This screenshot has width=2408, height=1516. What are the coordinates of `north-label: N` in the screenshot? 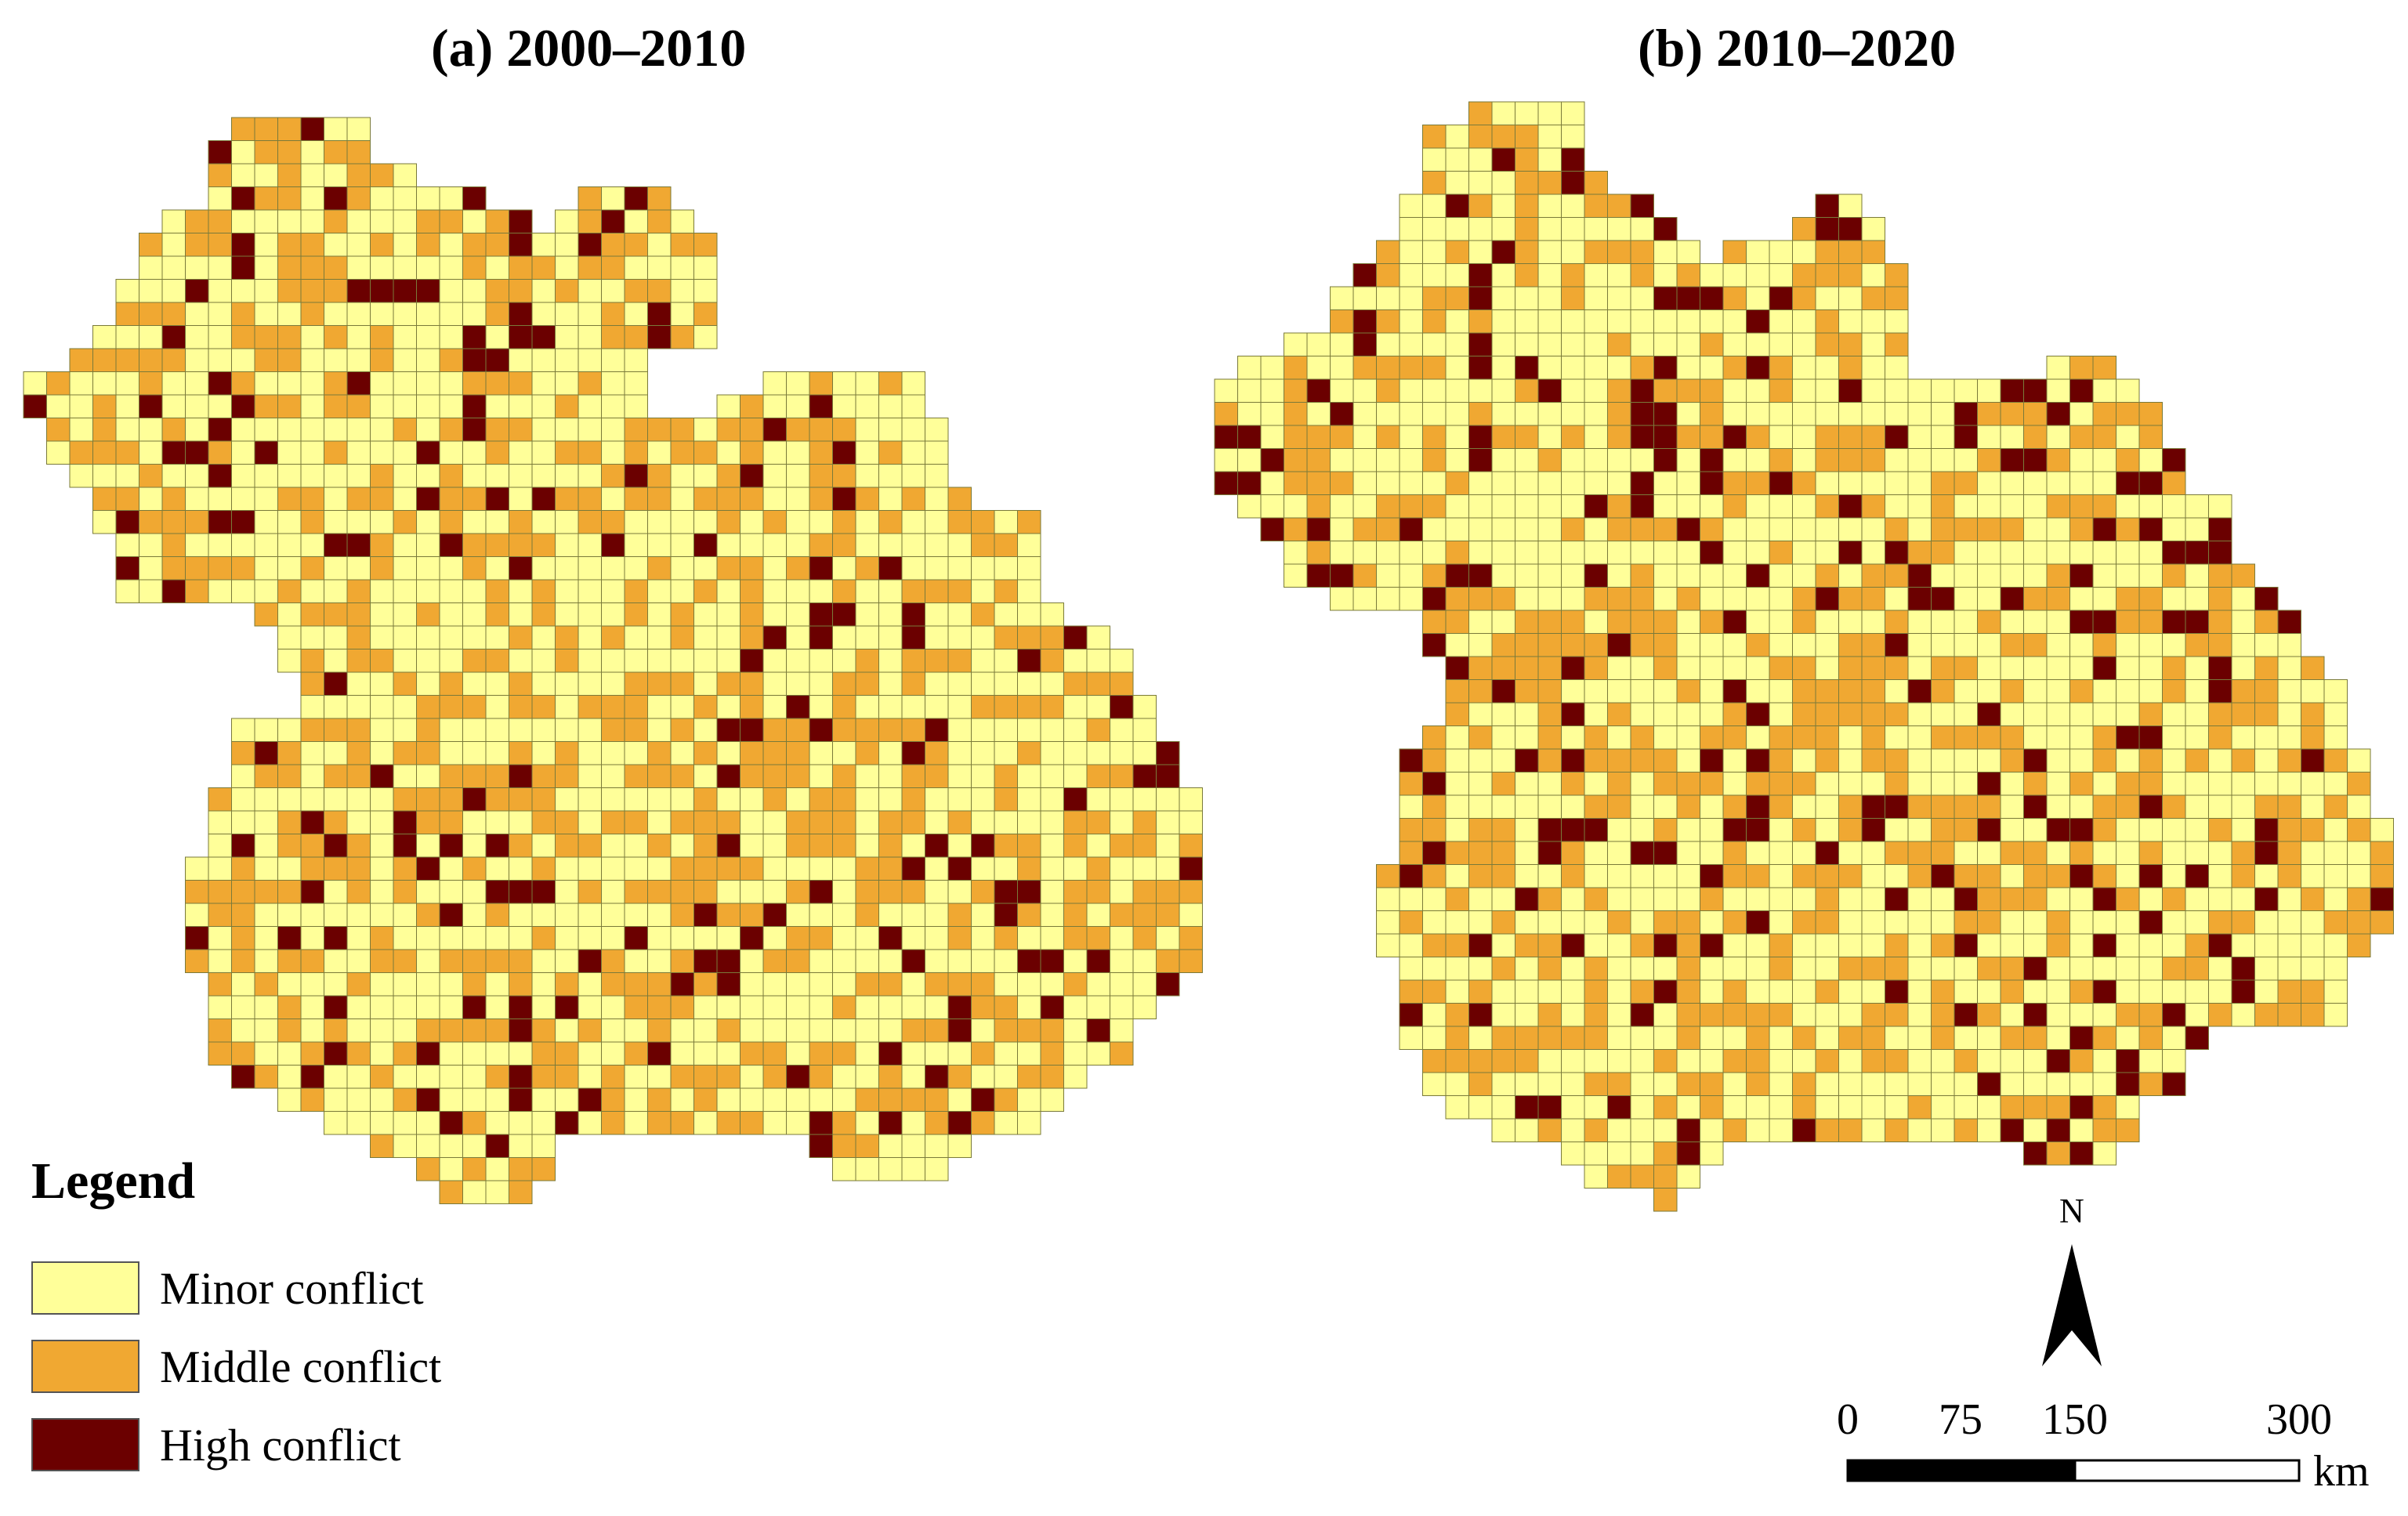 It's located at (2071, 1211).